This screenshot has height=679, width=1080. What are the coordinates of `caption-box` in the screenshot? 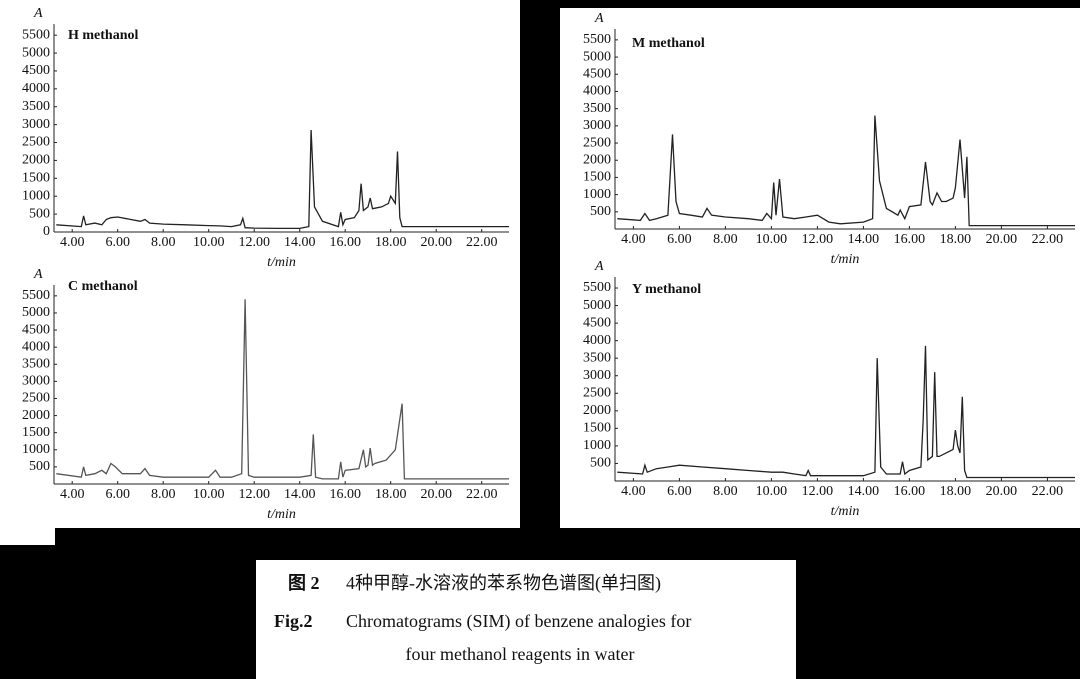 It's located at (526, 619).